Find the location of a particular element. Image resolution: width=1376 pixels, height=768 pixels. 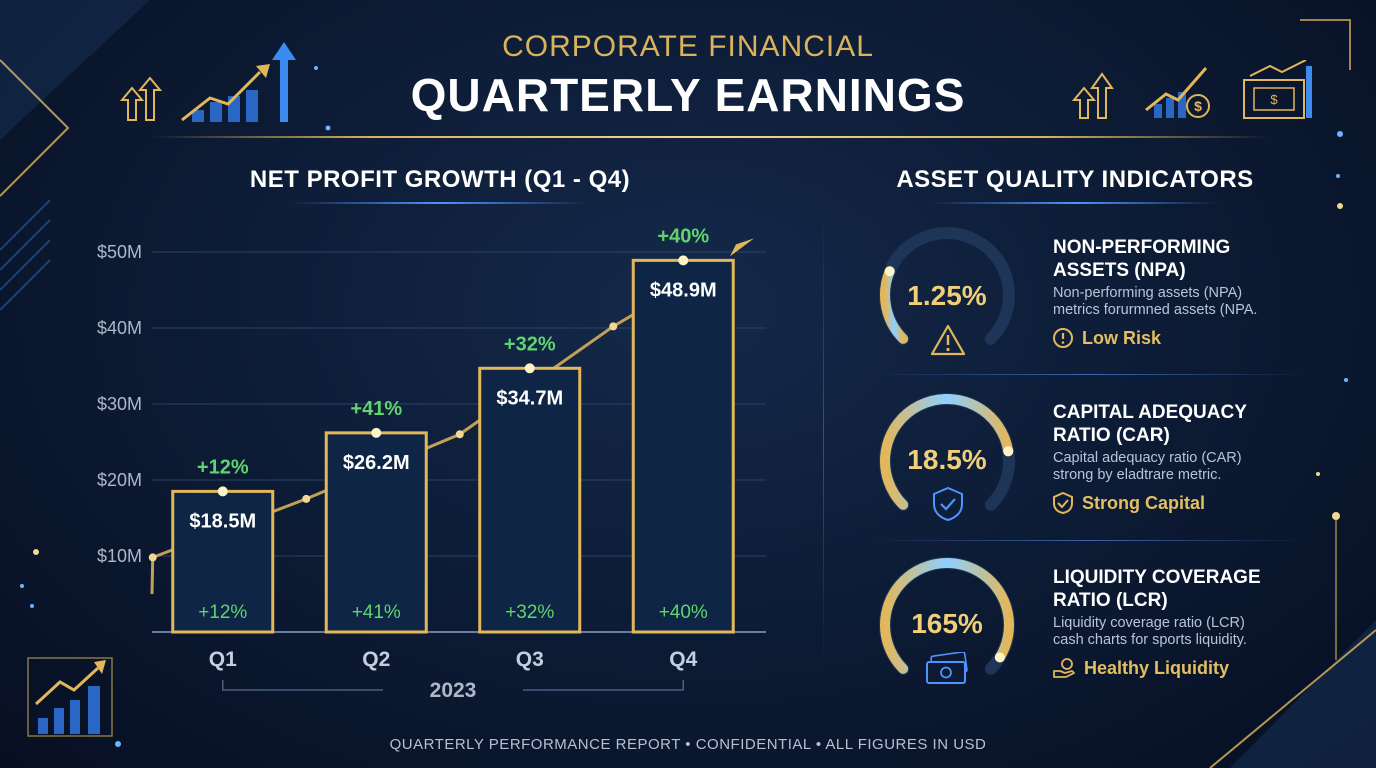

lcr-gauge-ring is located at coordinates (947, 616).